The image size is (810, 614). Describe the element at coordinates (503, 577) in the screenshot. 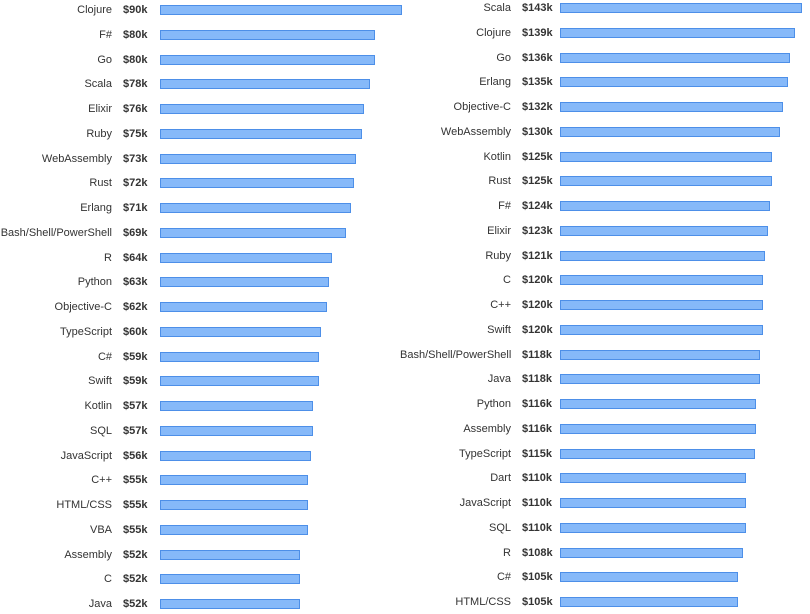

I see `category-label: C#` at that location.